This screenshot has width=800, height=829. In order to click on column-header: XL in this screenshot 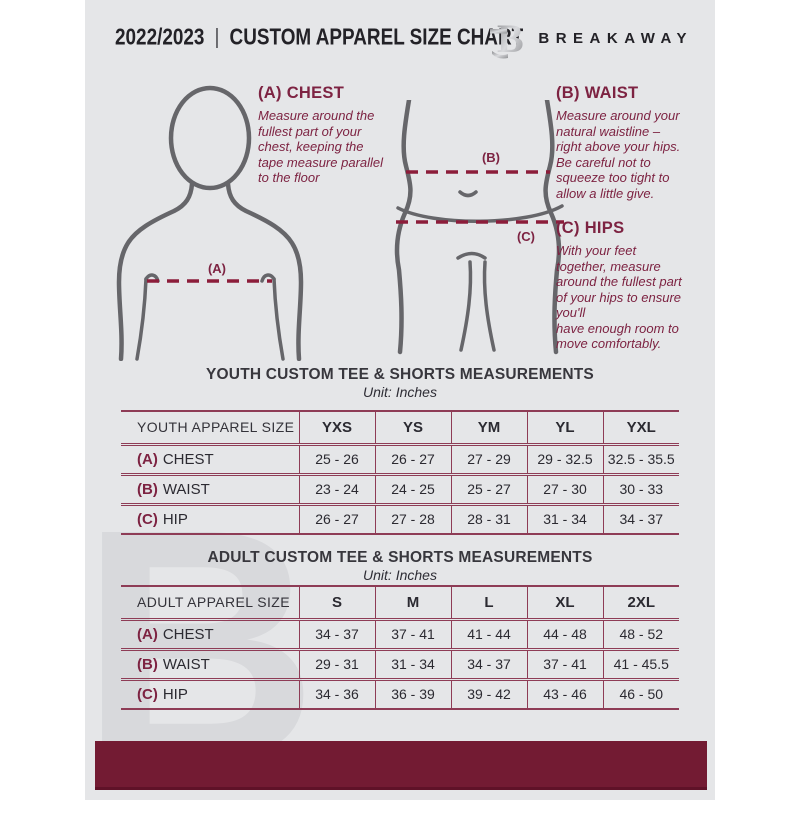, I will do `click(564, 602)`.